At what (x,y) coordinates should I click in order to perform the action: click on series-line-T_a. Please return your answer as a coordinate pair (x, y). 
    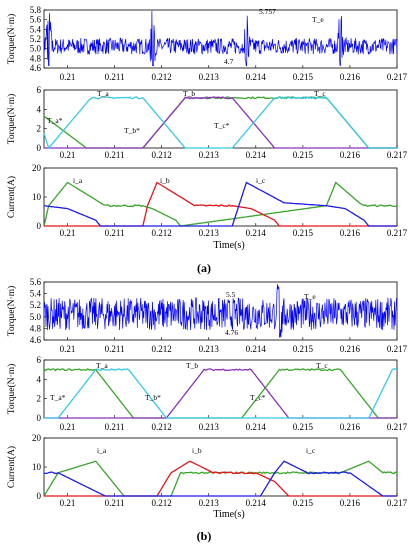
    Looking at the image, I should click on (220, 393).